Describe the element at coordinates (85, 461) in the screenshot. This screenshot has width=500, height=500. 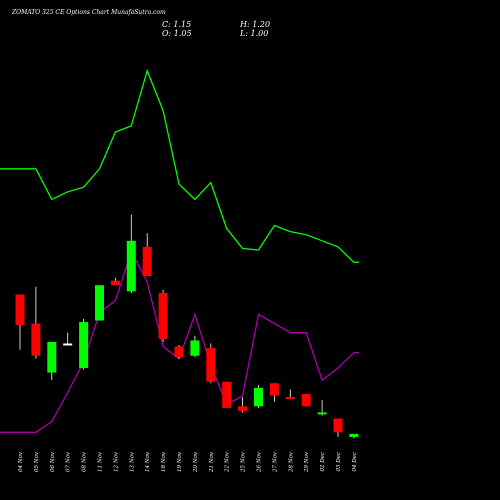
I see `x-tick-label: 08 Nov` at that location.